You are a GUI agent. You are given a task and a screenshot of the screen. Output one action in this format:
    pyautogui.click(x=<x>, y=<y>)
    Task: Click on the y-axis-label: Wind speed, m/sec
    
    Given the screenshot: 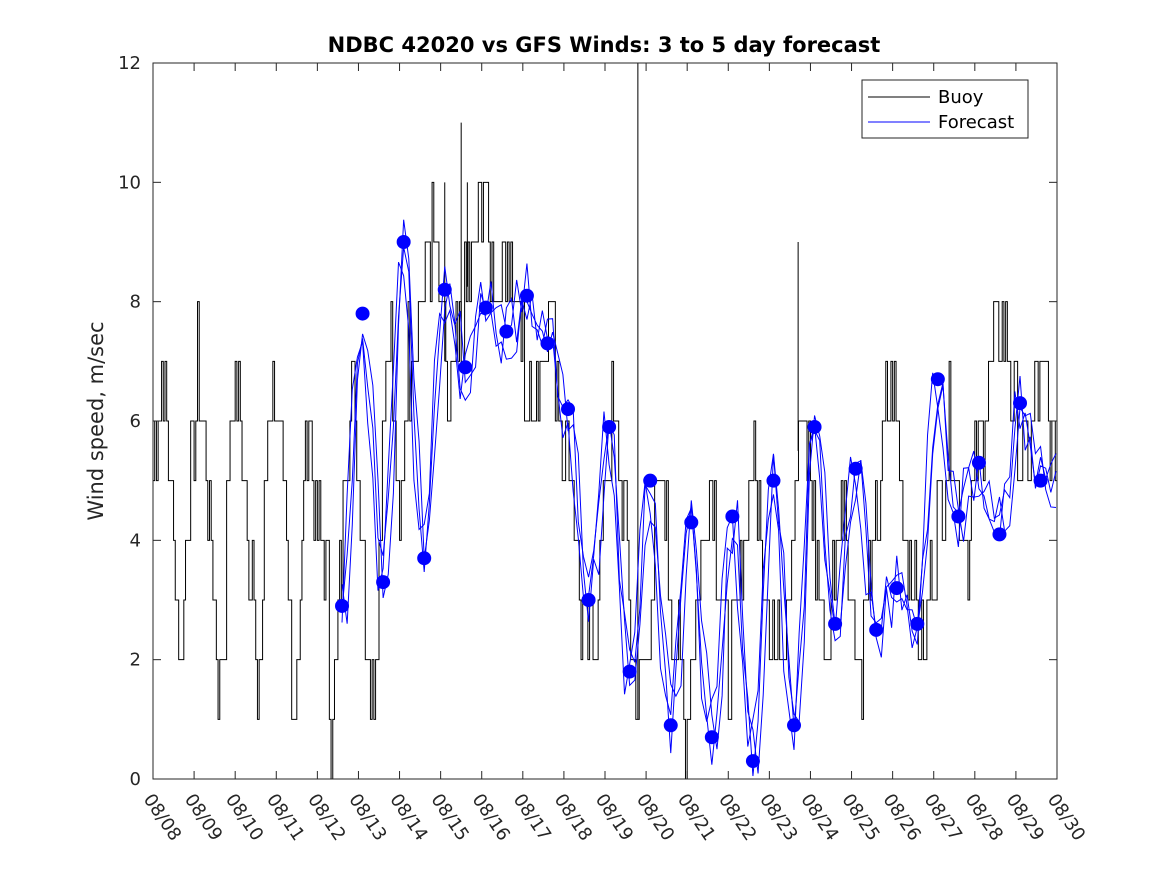 What is the action you would take?
    pyautogui.click(x=96, y=420)
    